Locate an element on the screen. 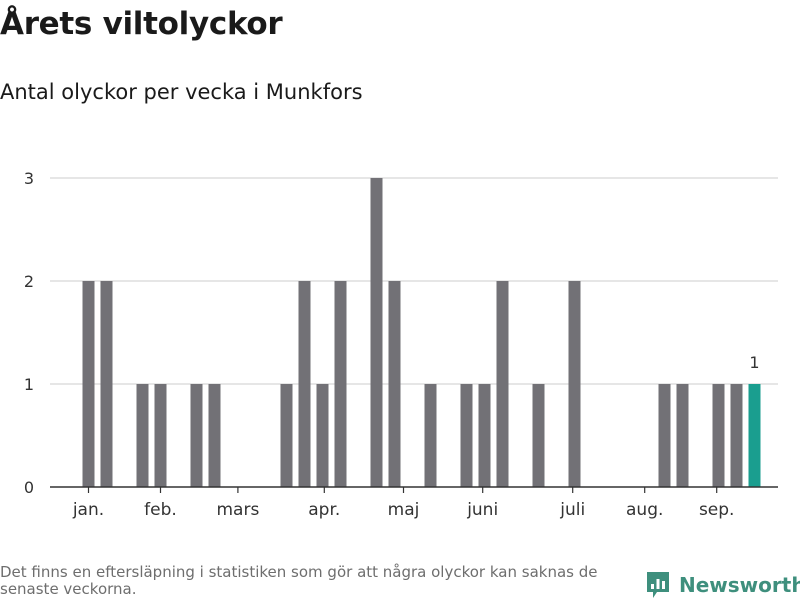  y-tick-label: 2 is located at coordinates (29, 281).